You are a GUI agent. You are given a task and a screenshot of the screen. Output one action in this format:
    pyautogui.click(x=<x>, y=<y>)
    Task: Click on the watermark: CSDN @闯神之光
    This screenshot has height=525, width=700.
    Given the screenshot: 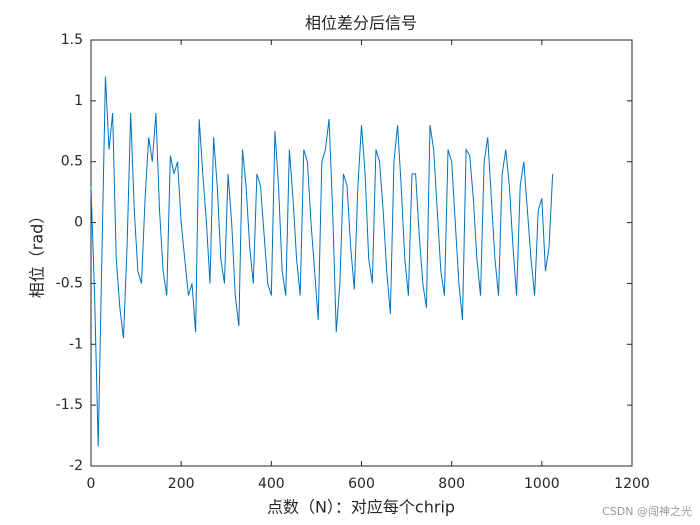 What is the action you would take?
    pyautogui.click(x=647, y=511)
    